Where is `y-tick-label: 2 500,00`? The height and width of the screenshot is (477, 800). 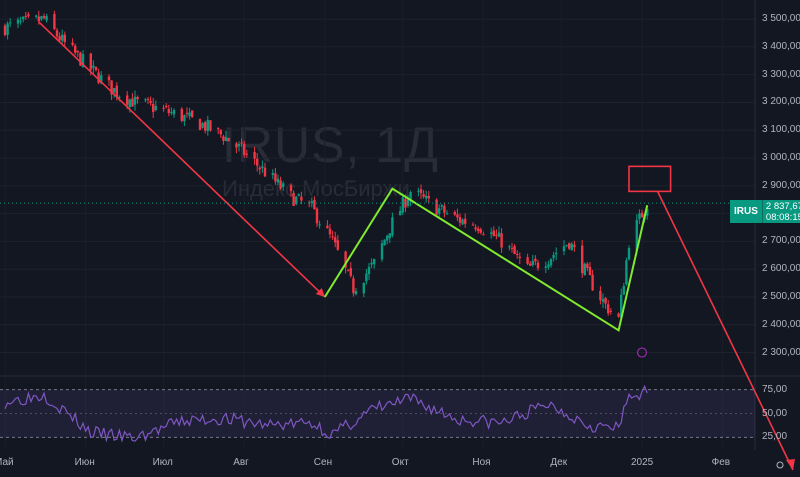
y-tick-label: 2 500,00 is located at coordinates (781, 296).